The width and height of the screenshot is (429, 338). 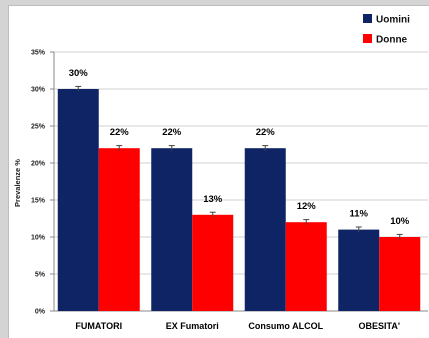 I want to click on y-tick-label: 35%, so click(x=38, y=53).